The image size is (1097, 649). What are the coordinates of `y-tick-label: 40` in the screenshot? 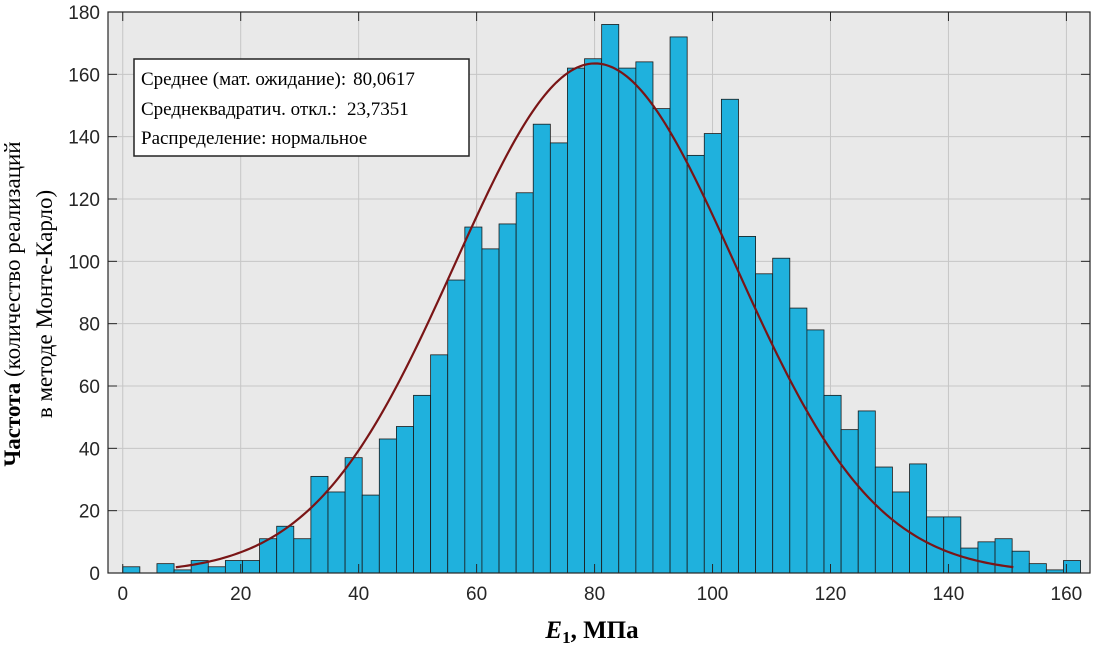 It's located at (89, 449).